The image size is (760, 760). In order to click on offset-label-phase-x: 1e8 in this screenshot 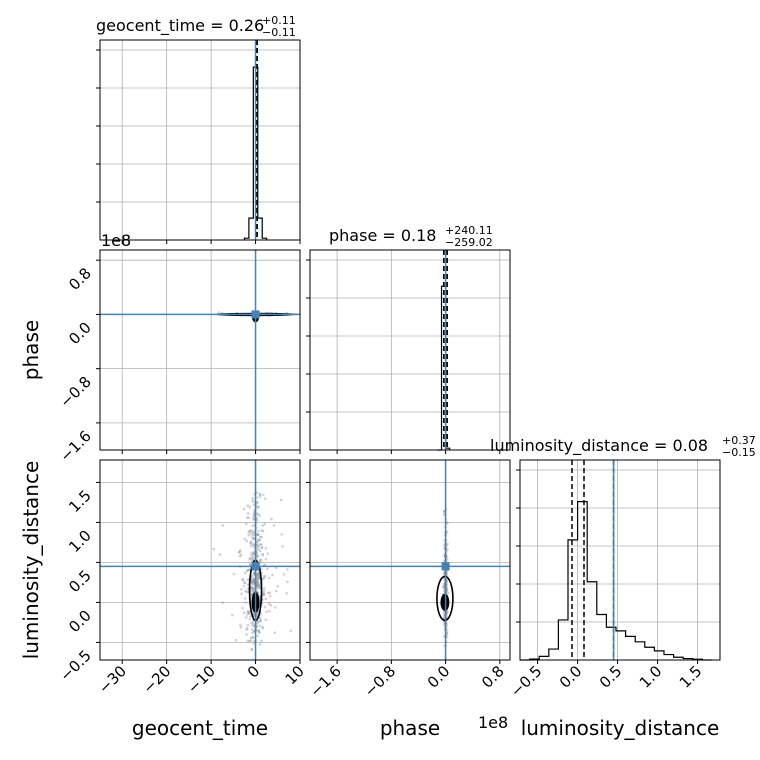, I will do `click(493, 722)`.